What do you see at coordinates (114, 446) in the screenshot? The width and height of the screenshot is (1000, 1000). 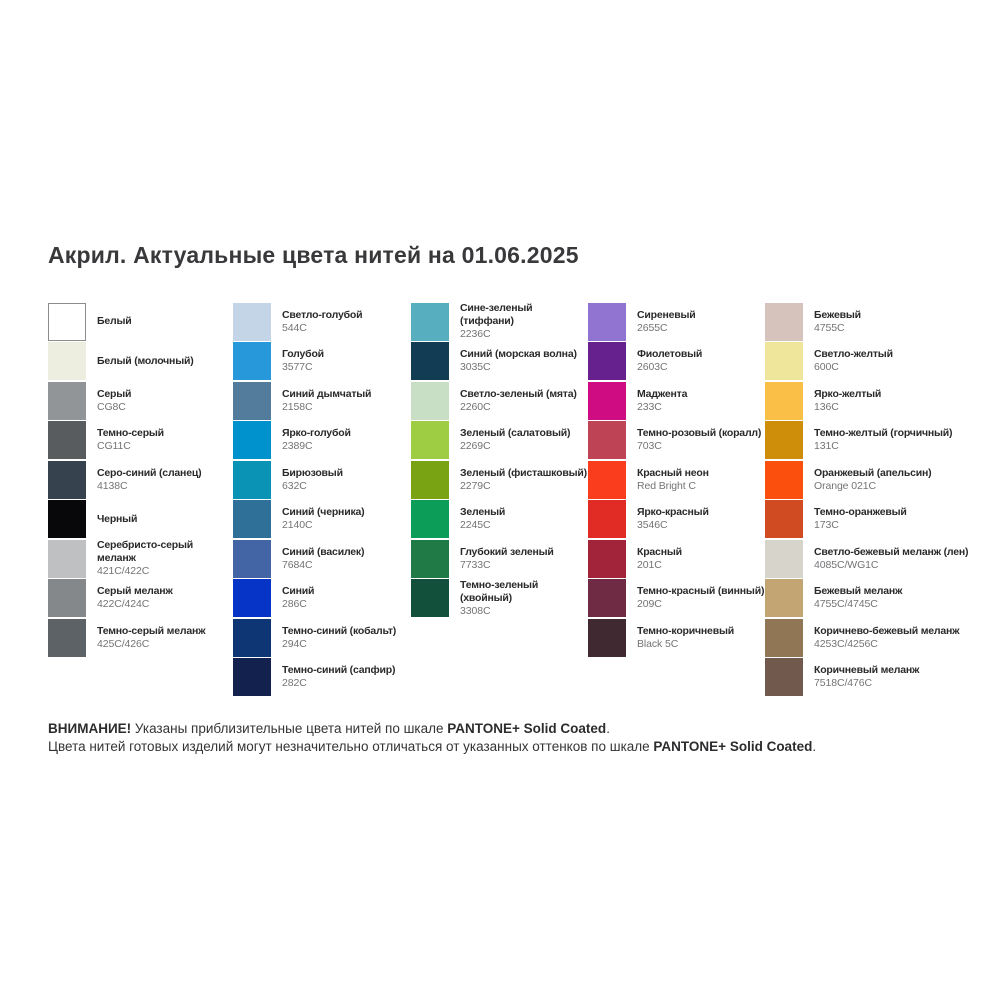 I see `pantone-code: CG11C` at bounding box center [114, 446].